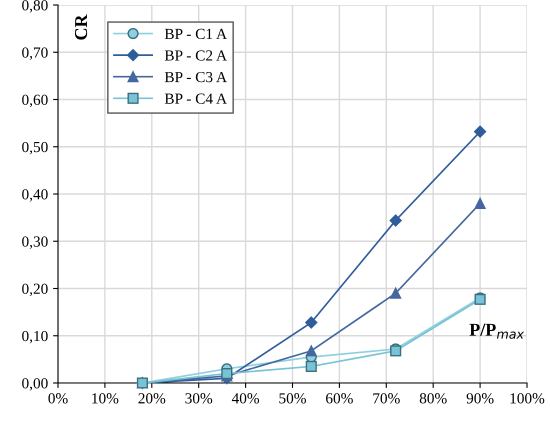 The height and width of the screenshot is (423, 550). Describe the element at coordinates (480, 398) in the screenshot. I see `x-tick-label: 90%` at that location.